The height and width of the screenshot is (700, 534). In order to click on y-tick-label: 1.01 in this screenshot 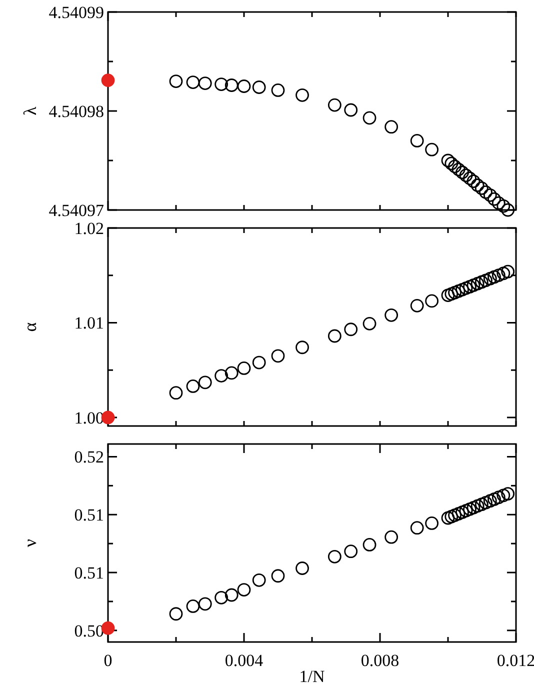, I will do `click(89, 323)`.